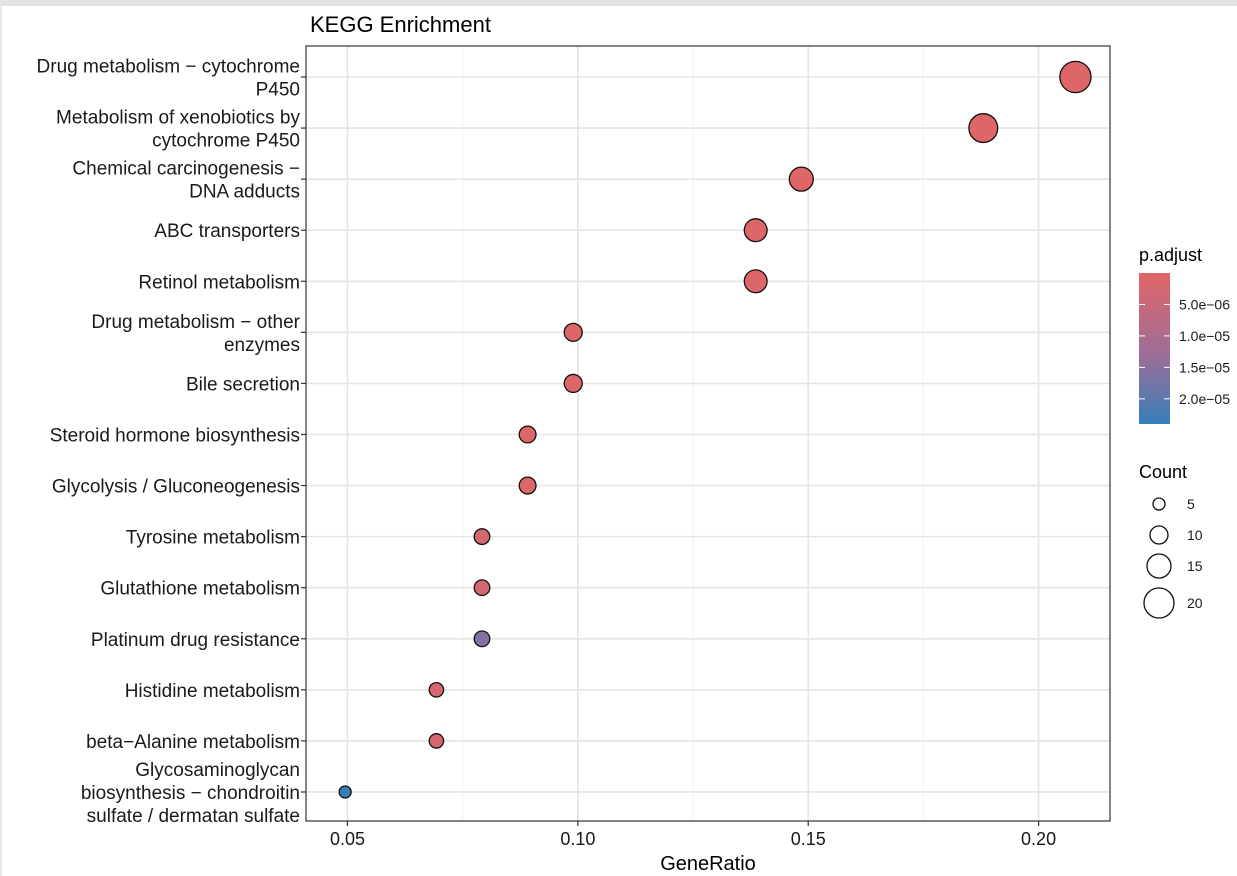 The image size is (1237, 876). What do you see at coordinates (1191, 504) in the screenshot?
I see `legend-size-label: 5` at bounding box center [1191, 504].